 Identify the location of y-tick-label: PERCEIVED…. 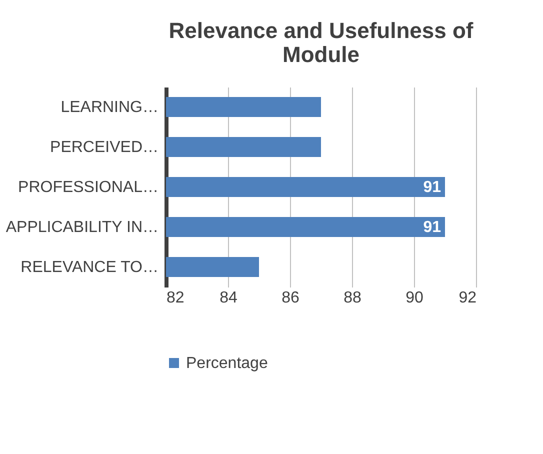
(104, 147).